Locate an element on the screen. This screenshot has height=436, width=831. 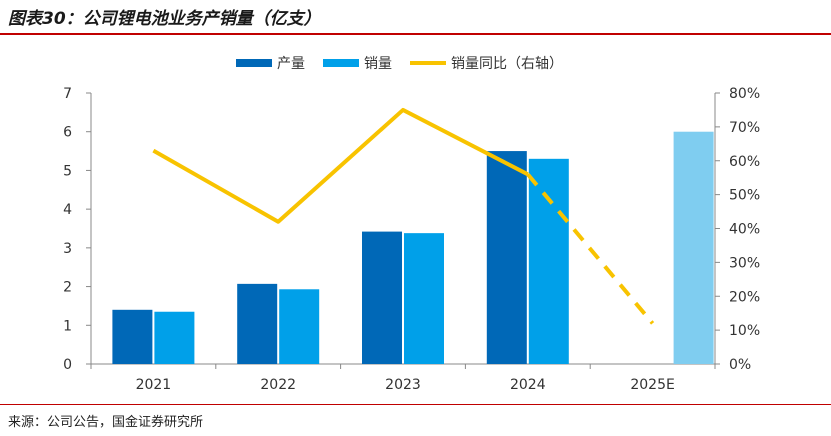
y-tick-label-right: 10% is located at coordinates (744, 331).